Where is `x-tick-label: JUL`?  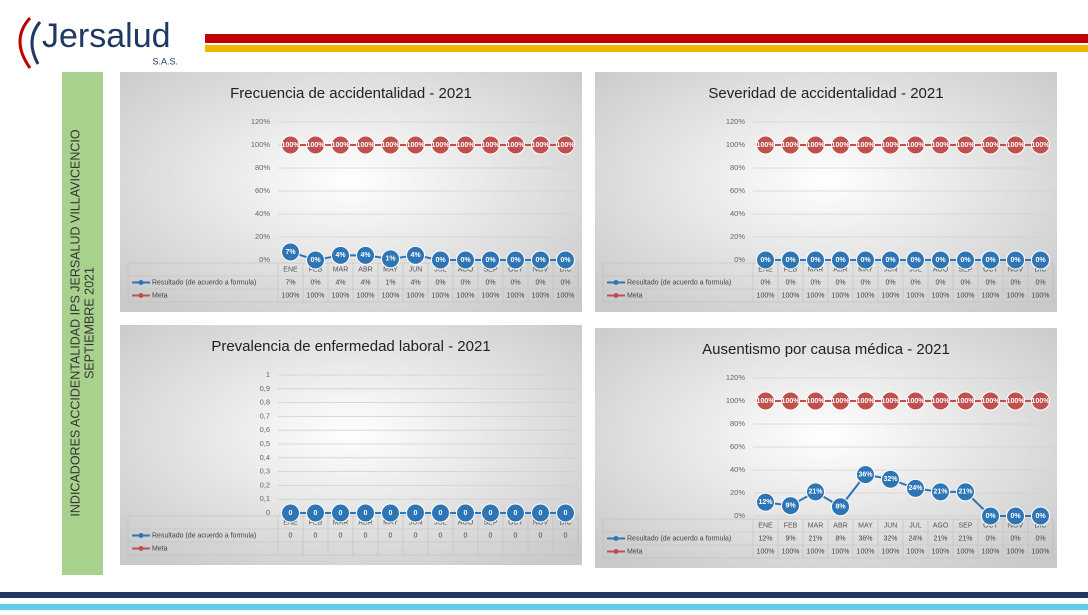
x-tick-label: JUL is located at coordinates (915, 269).